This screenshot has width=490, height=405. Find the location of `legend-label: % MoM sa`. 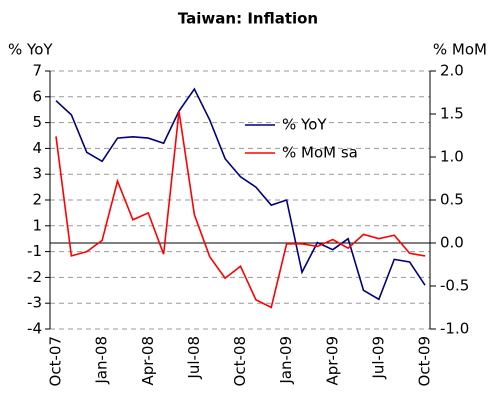

legend-label: % MoM sa is located at coordinates (320, 153).